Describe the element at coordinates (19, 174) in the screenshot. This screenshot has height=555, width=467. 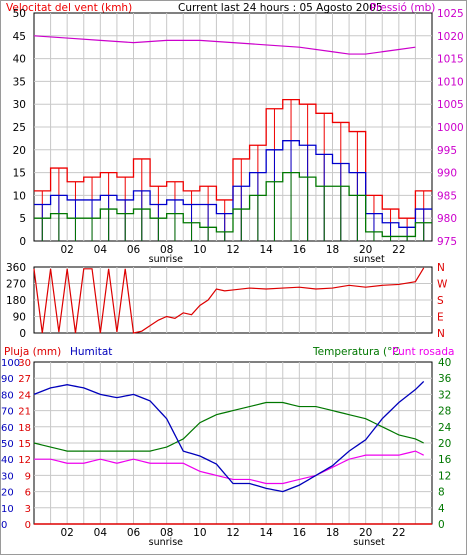
I see `wind-y-tick-label: 15` at that location.